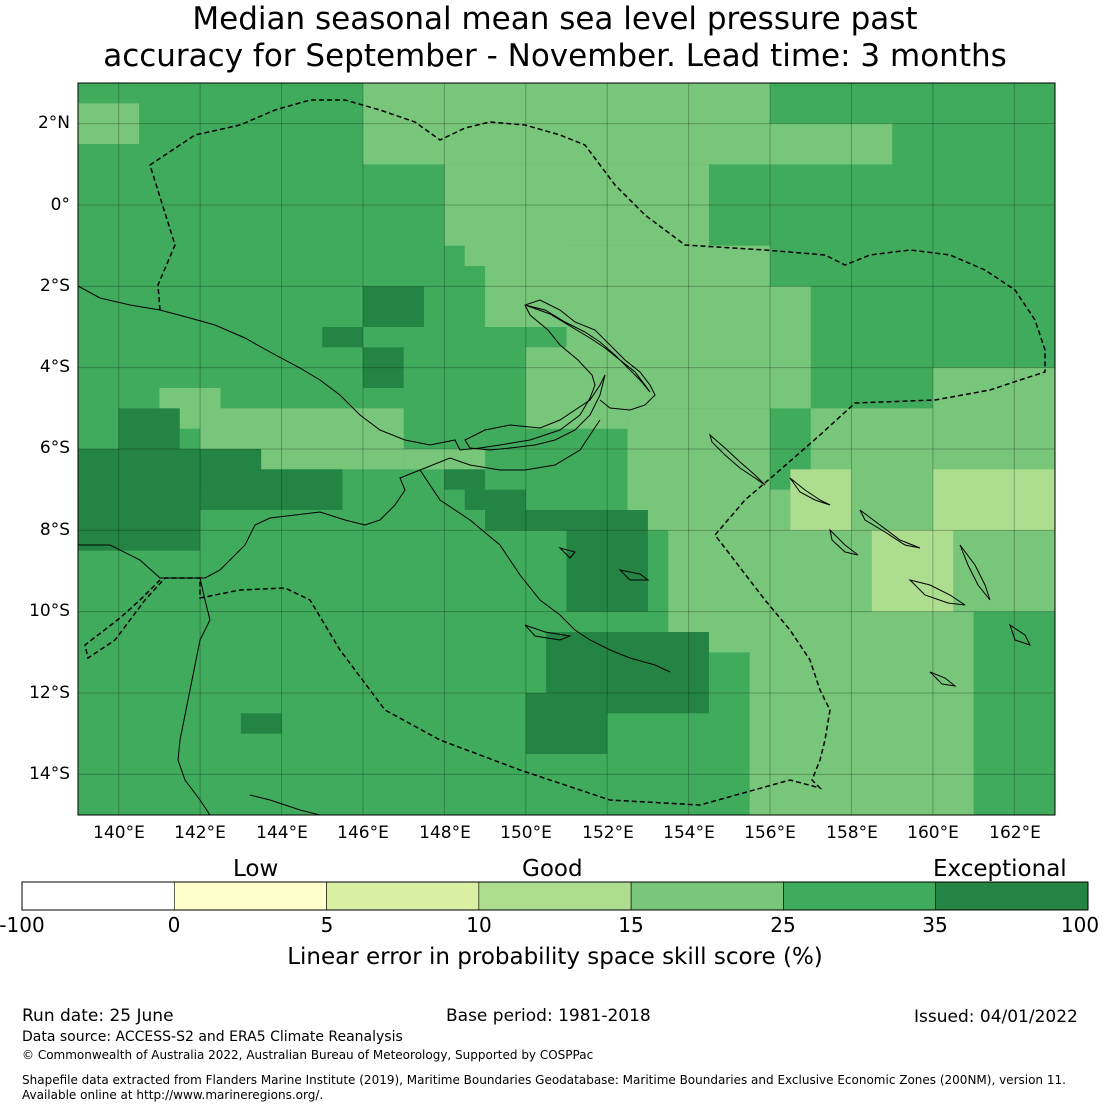  What do you see at coordinates (98, 1016) in the screenshot?
I see `run-date: Run date: 25 June` at bounding box center [98, 1016].